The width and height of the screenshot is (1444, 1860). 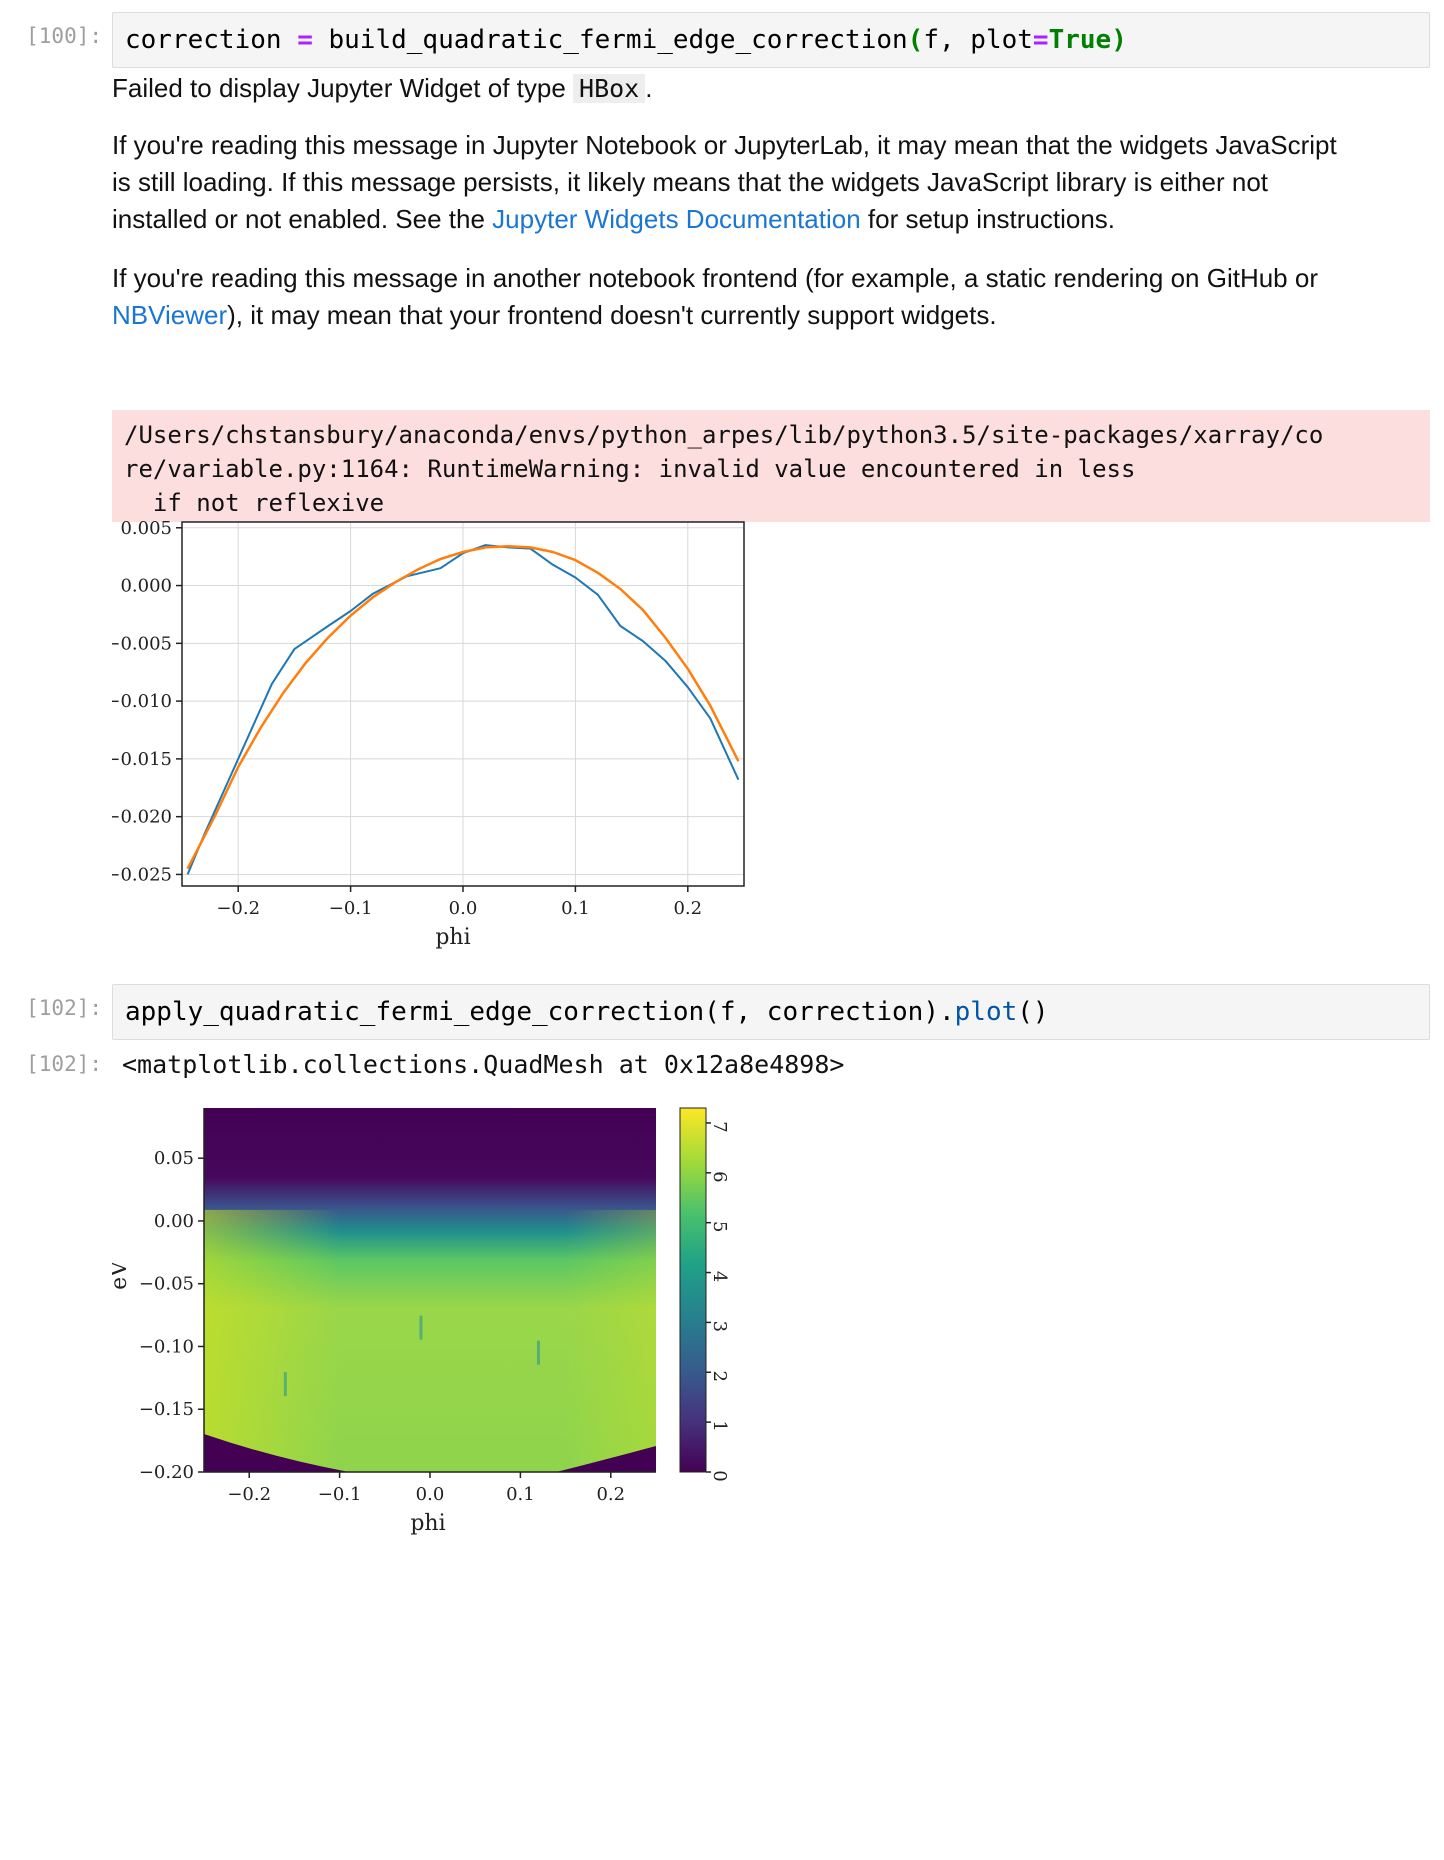 What do you see at coordinates (610, 40) in the screenshot?
I see `code-token: build_quadratic_fermi_edge_correction` at bounding box center [610, 40].